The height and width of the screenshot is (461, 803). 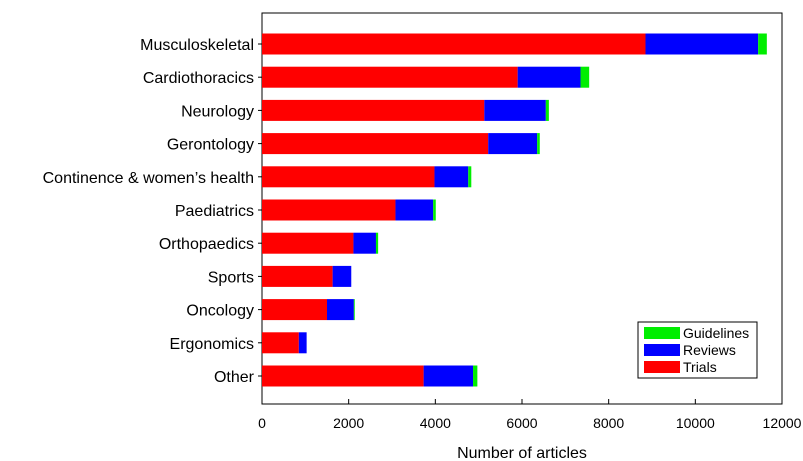 What do you see at coordinates (198, 78) in the screenshot?
I see `category-label-cardiothoracics: Cardiothoracics` at bounding box center [198, 78].